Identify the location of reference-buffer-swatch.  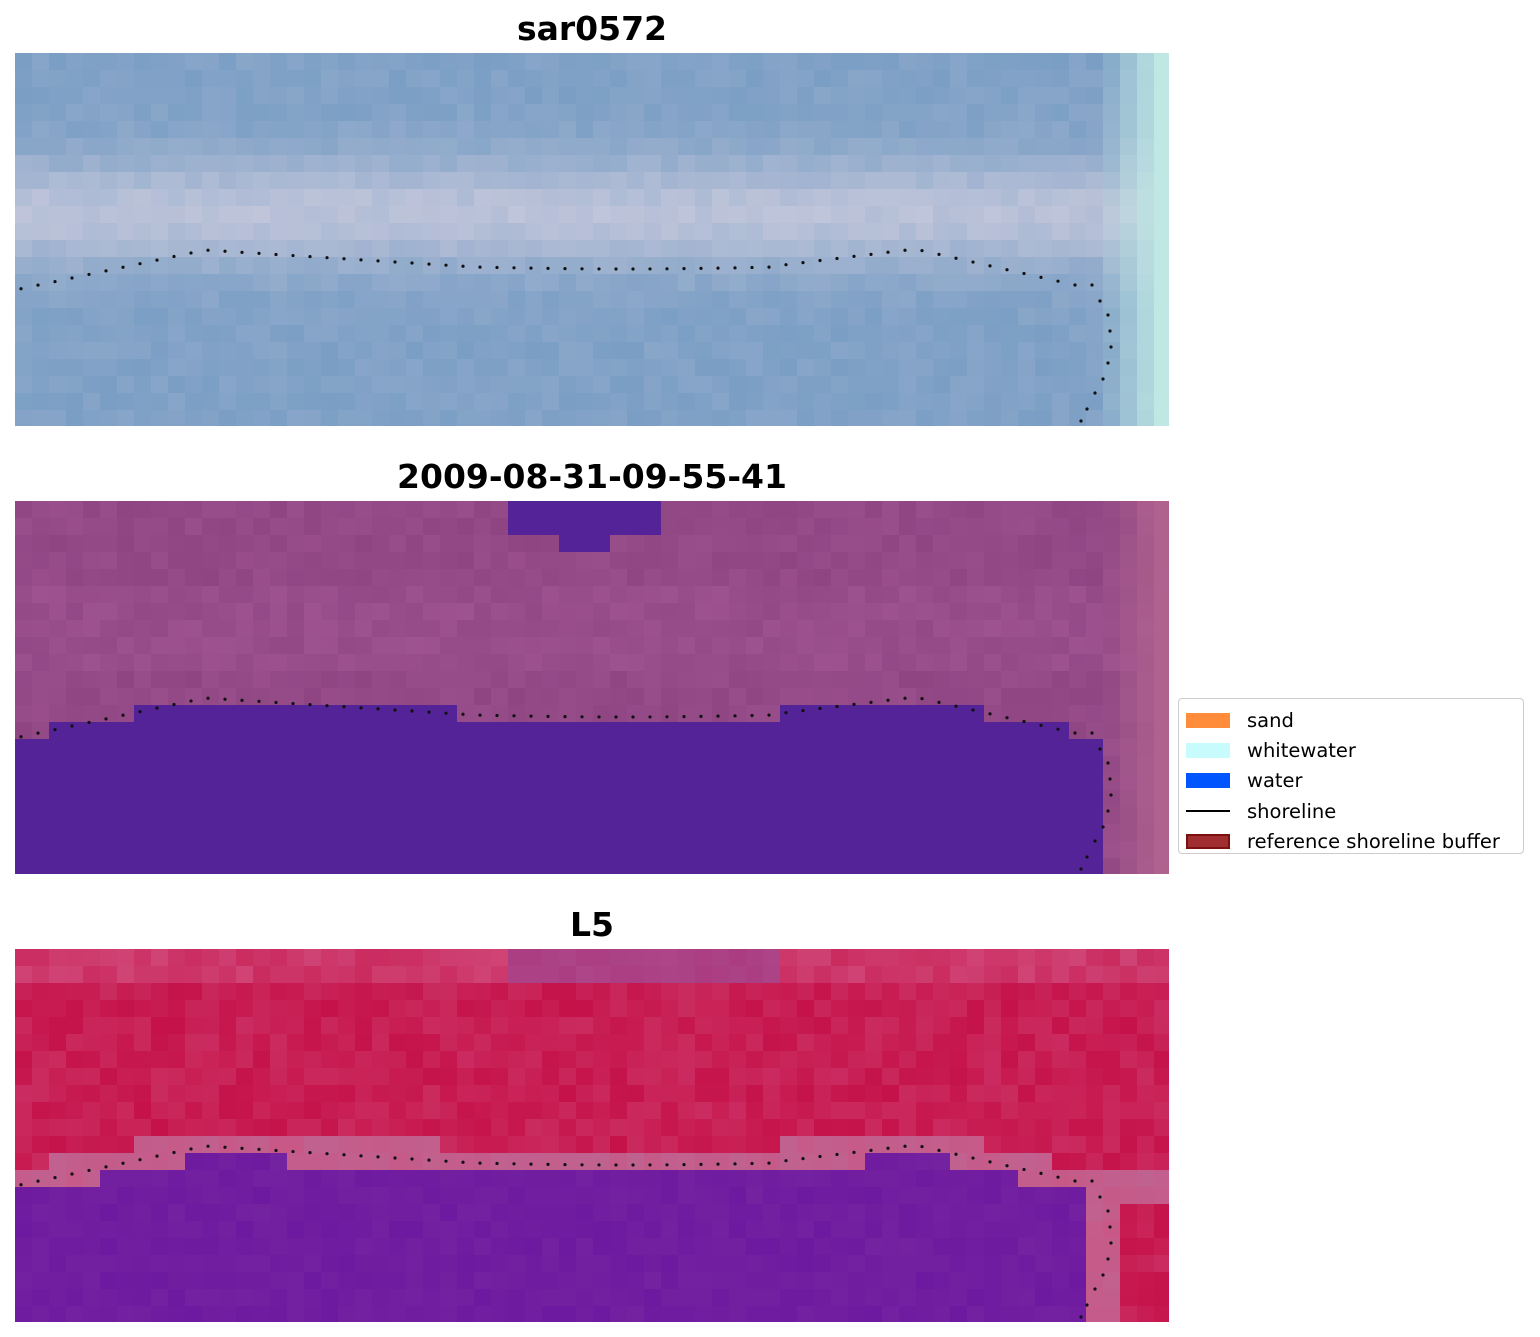
(1208, 842).